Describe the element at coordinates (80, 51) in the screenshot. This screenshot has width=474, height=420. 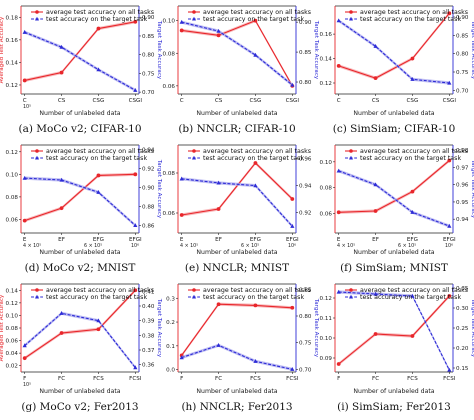
I see `red-series-line` at that location.